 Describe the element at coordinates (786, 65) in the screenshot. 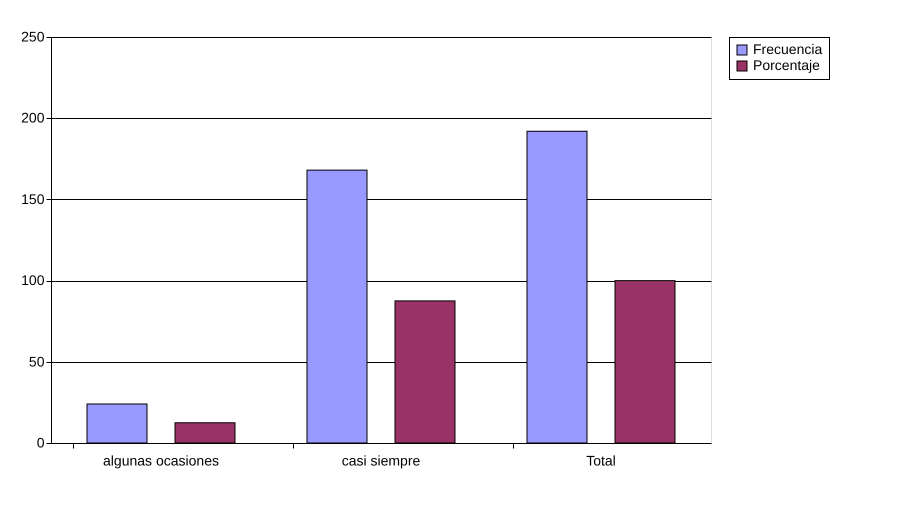

I see `legend-label: Porcentaje` at that location.